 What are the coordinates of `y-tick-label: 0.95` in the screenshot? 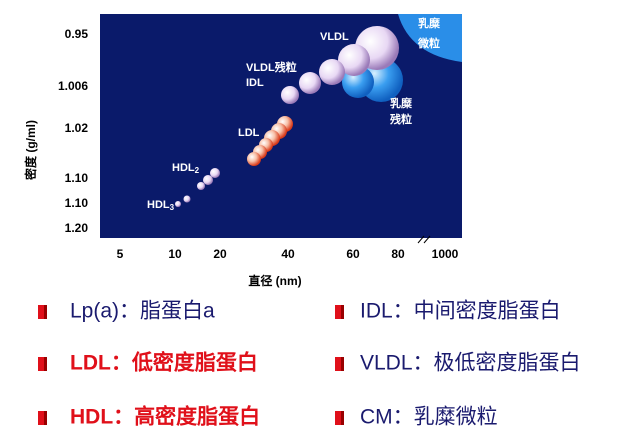 It's located at (77, 34).